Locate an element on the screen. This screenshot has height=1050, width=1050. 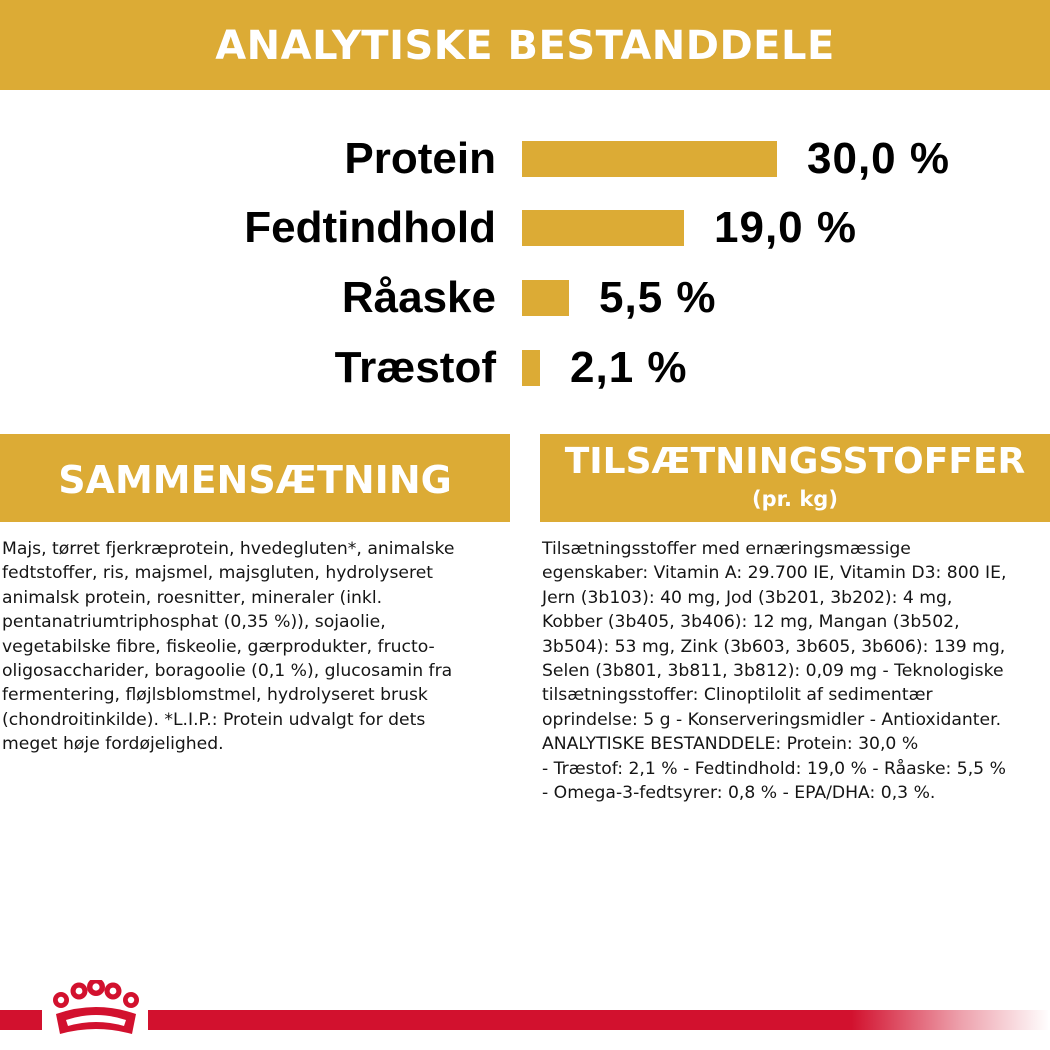
nutrient-row-protein: Protein 30,0 % is located at coordinates (525, 159).